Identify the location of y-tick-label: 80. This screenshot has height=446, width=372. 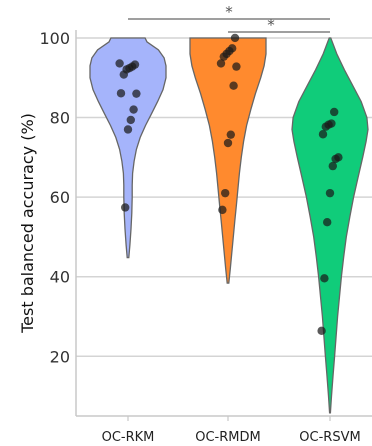
(60, 118).